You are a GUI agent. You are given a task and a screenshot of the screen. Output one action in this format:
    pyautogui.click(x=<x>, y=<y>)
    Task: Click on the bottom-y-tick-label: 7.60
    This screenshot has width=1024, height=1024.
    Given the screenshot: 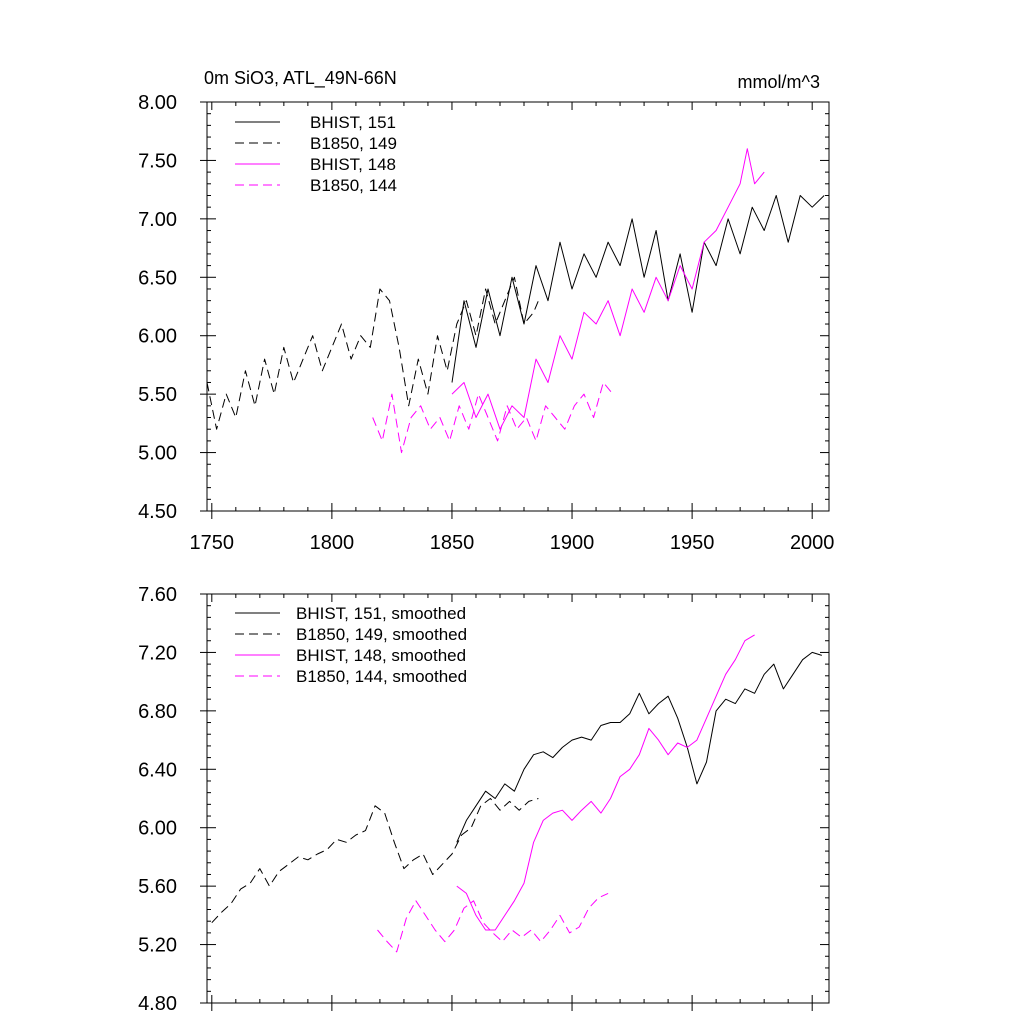 What is the action you would take?
    pyautogui.click(x=157, y=595)
    